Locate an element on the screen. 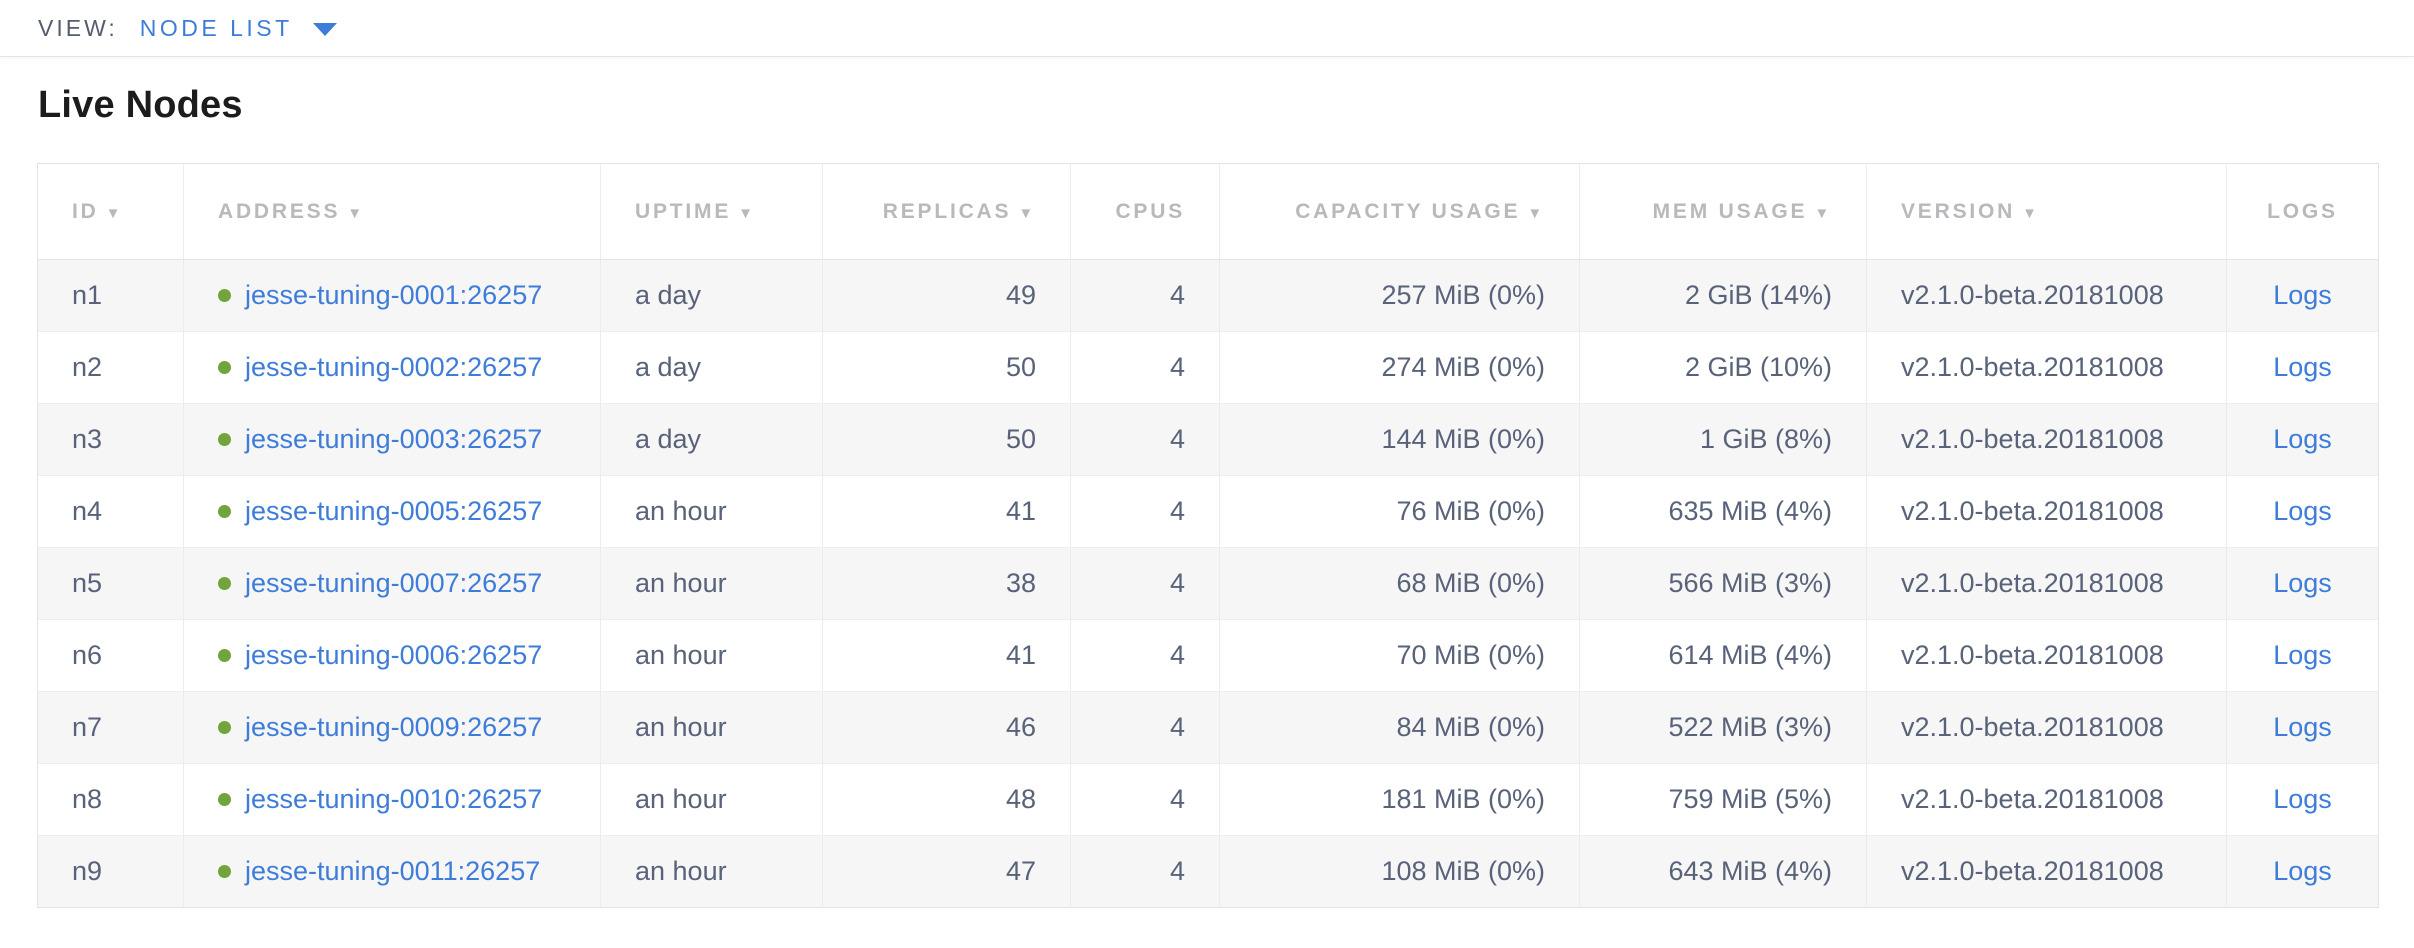 The width and height of the screenshot is (2414, 948). node-address-link: jesse-tuning-0009:26257 is located at coordinates (394, 727).